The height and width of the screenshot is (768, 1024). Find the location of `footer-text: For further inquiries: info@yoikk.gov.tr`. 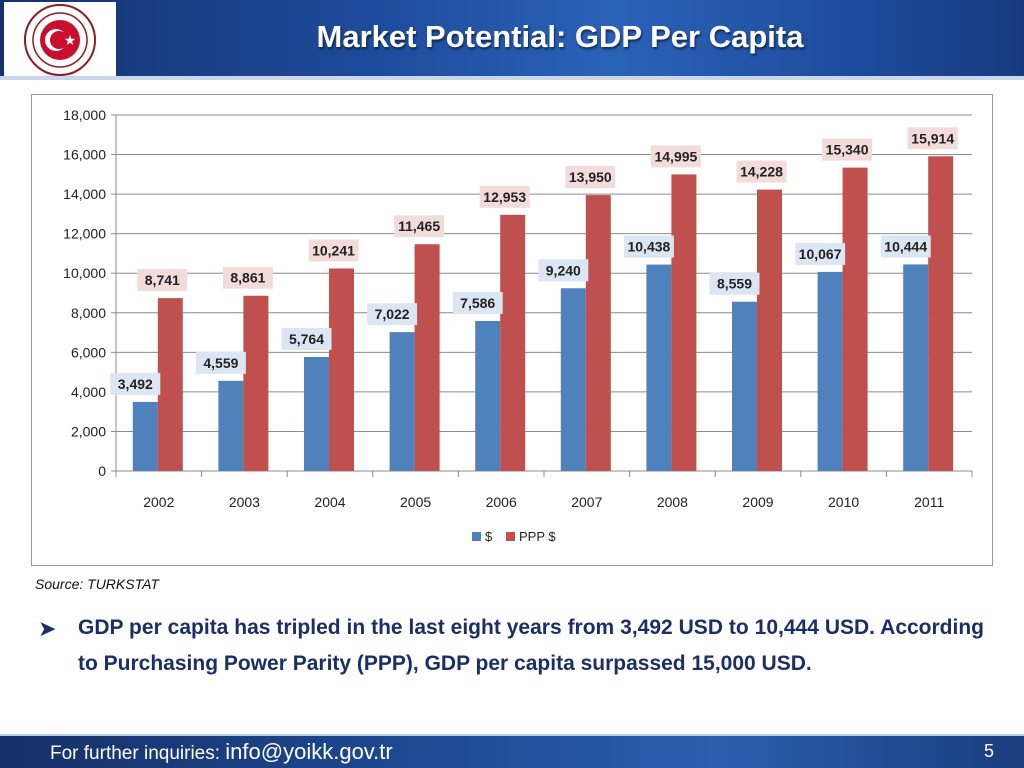

footer-text: For further inquiries: info@yoikk.gov.tr is located at coordinates (221, 752).